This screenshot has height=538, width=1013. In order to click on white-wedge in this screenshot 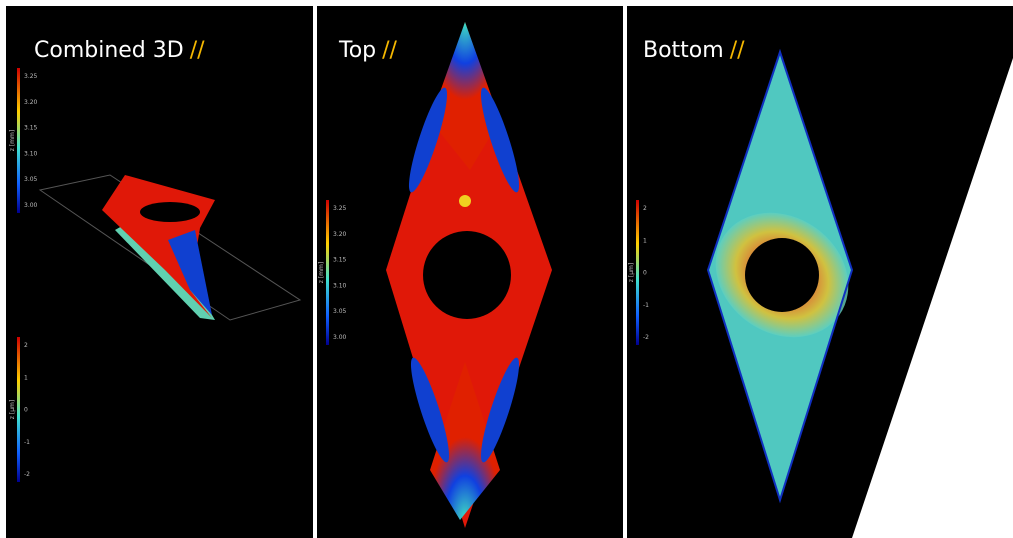, I will do `click(932, 298)`.